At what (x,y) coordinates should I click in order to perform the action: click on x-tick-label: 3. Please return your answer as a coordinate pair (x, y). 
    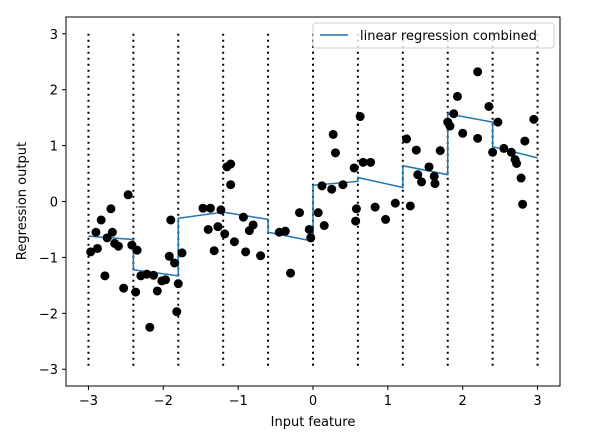
    Looking at the image, I should click on (537, 401).